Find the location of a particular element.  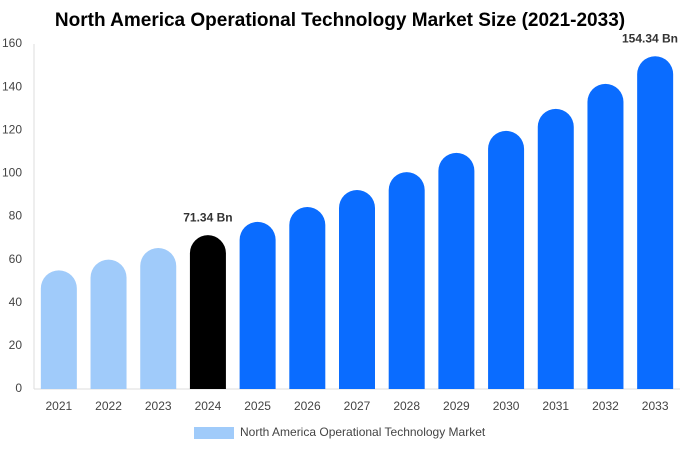

x-tick-label: 2025 is located at coordinates (257, 406).